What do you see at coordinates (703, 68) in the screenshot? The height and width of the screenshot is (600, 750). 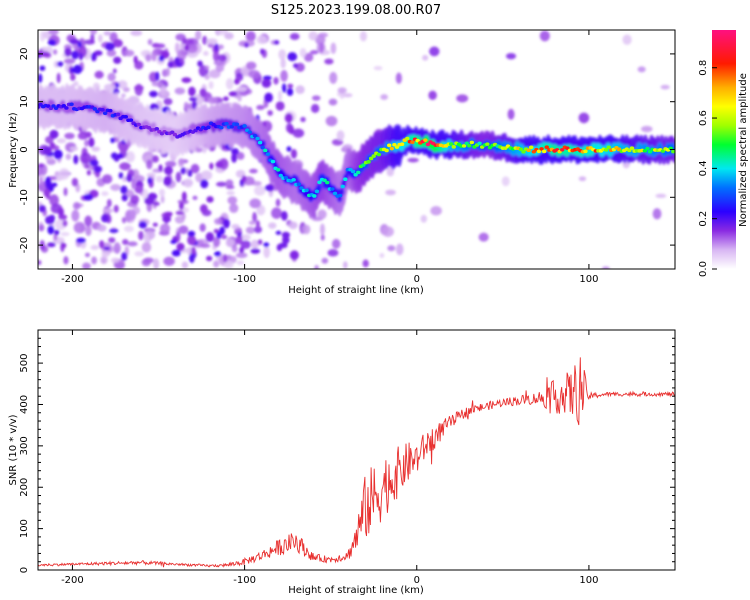 I see `colorbar-tick-label: 0.8` at bounding box center [703, 68].